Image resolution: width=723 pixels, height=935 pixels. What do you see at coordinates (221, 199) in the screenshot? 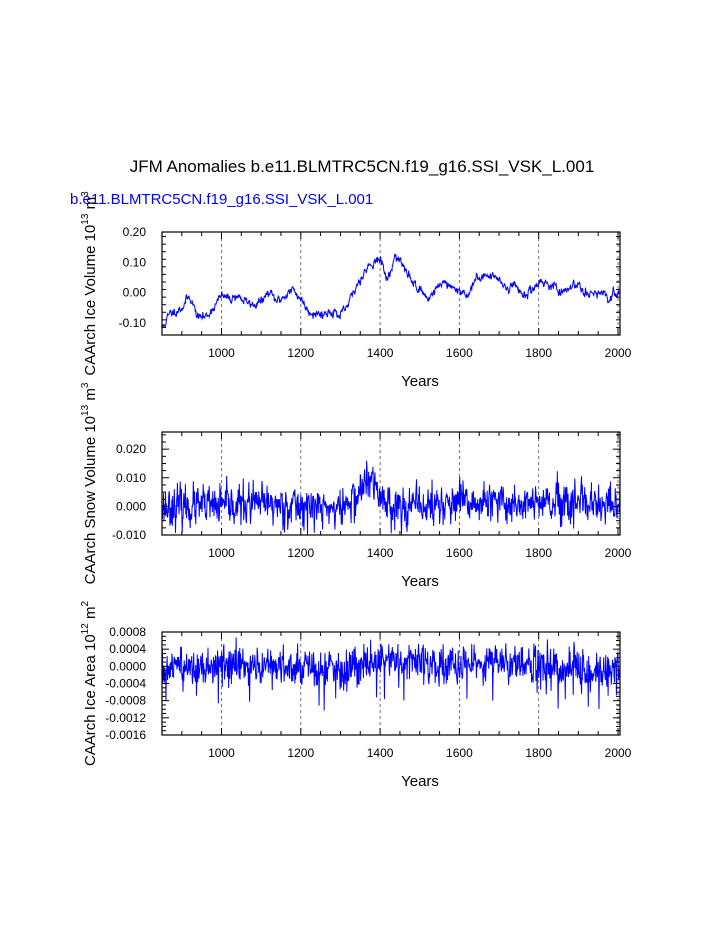
I see `figure-subtitle: b.e11.BLMTRC5CN.f19_g16.SSI_VSK_L.001` at bounding box center [221, 199].